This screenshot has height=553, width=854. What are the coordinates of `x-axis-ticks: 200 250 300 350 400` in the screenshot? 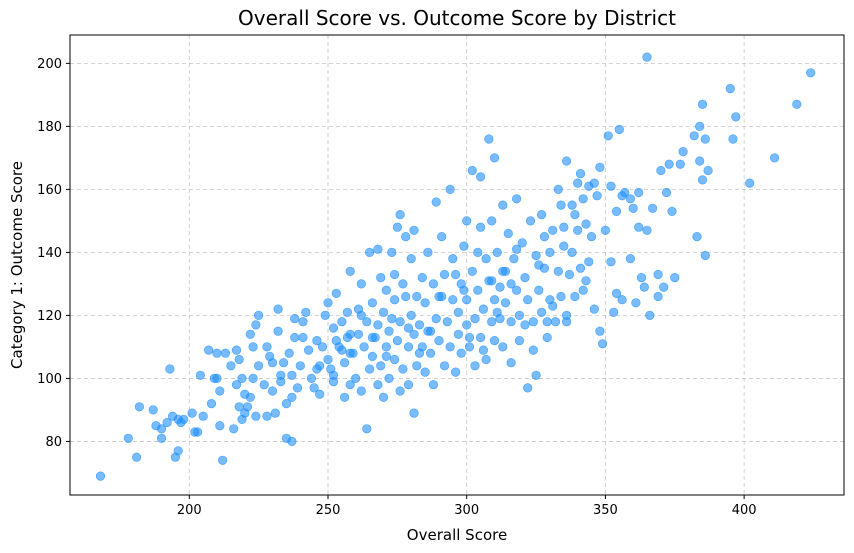 It's located at (467, 506).